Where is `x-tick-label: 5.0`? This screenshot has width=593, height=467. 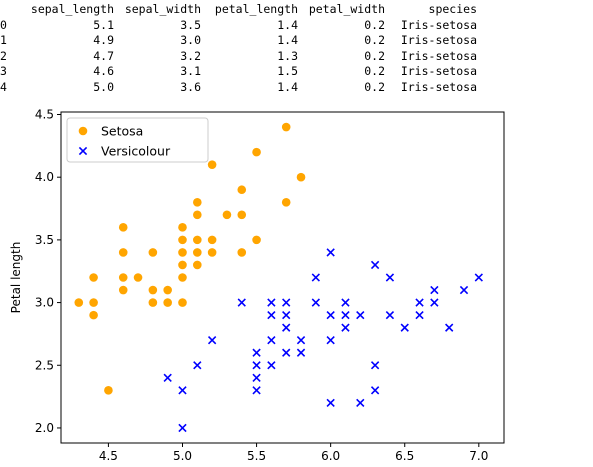 x-tick-label: 5.0 is located at coordinates (182, 456).